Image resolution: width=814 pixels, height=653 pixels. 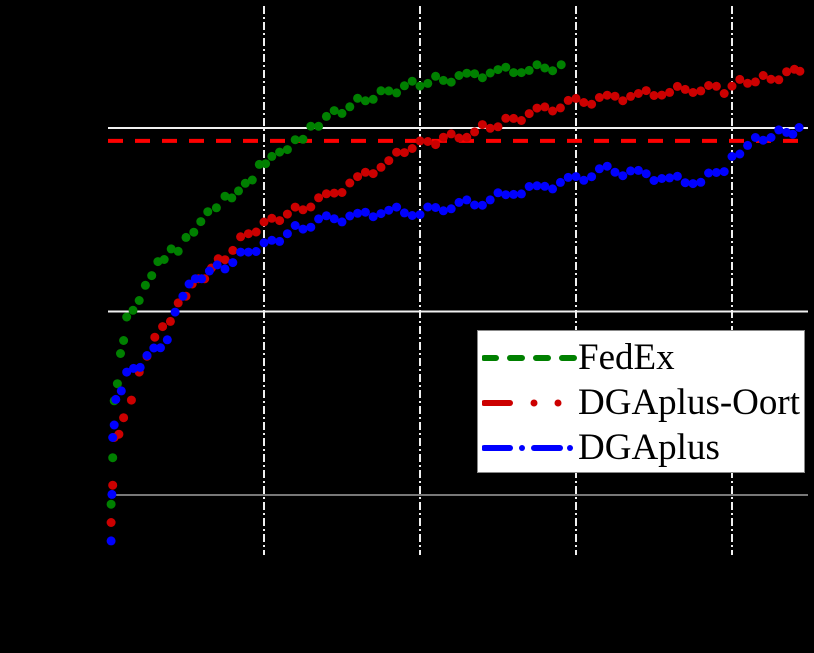 I want to click on legend-label: DGAplus, so click(x=649, y=447).